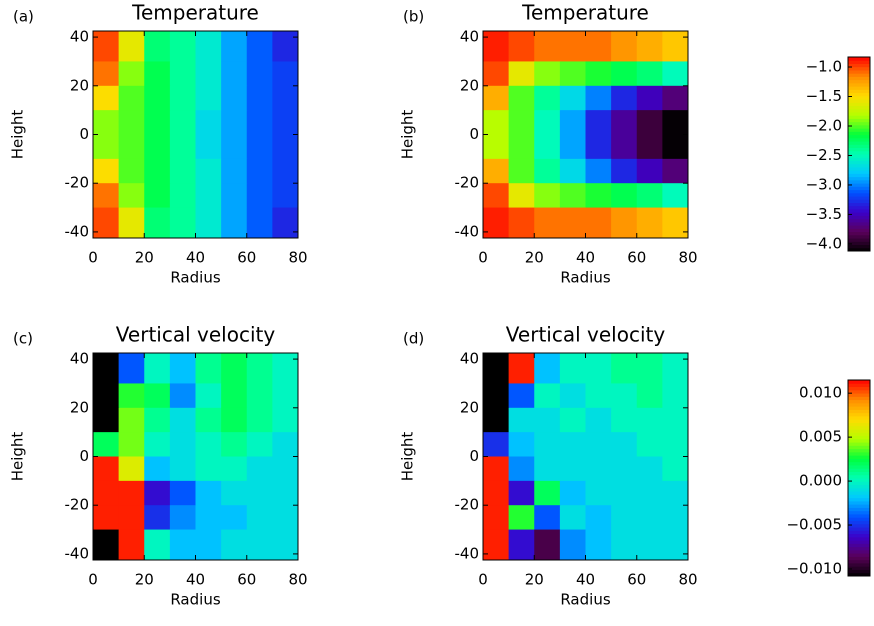  I want to click on colorbar-frame, so click(859, 154).